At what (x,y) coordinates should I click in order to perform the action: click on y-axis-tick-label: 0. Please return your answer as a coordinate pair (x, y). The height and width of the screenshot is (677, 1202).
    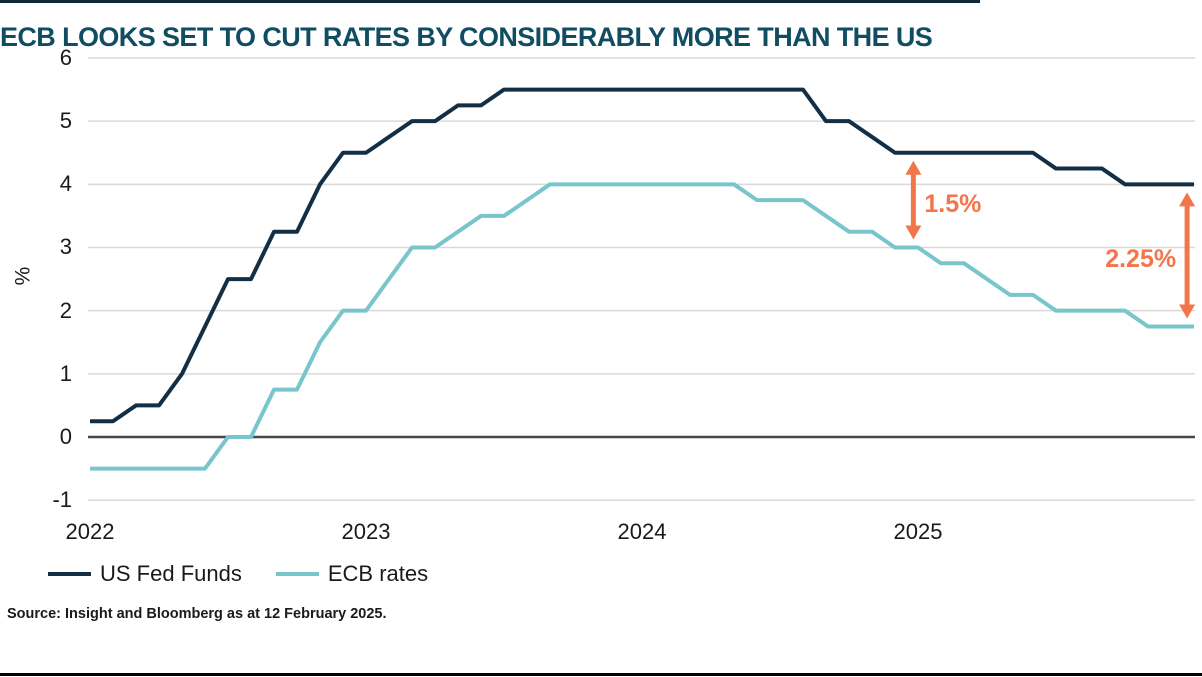
    Looking at the image, I should click on (65, 436).